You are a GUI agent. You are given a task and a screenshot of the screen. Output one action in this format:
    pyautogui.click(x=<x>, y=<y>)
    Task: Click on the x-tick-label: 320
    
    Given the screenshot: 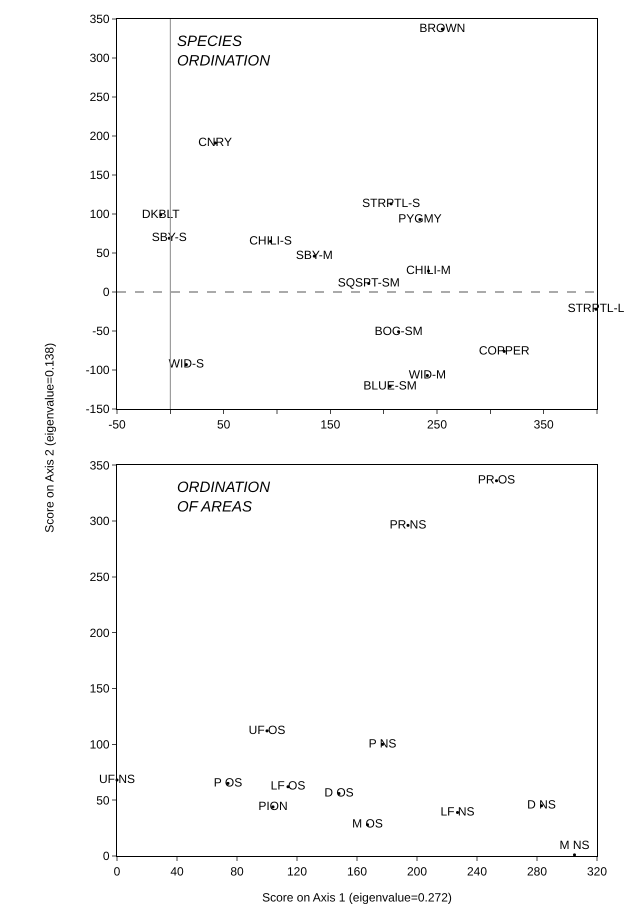 What is the action you would take?
    pyautogui.click(x=597, y=871)
    